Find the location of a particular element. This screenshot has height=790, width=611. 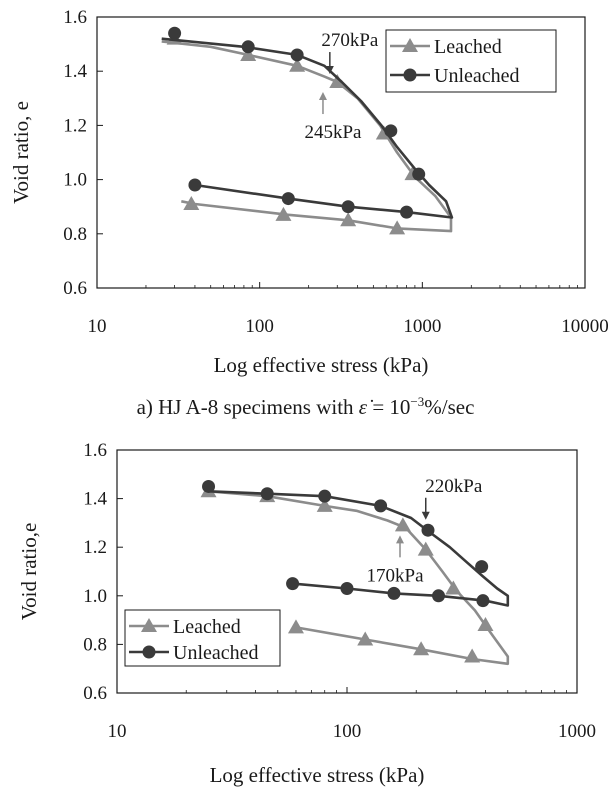

annotation-label: 270kPa is located at coordinates (350, 40).